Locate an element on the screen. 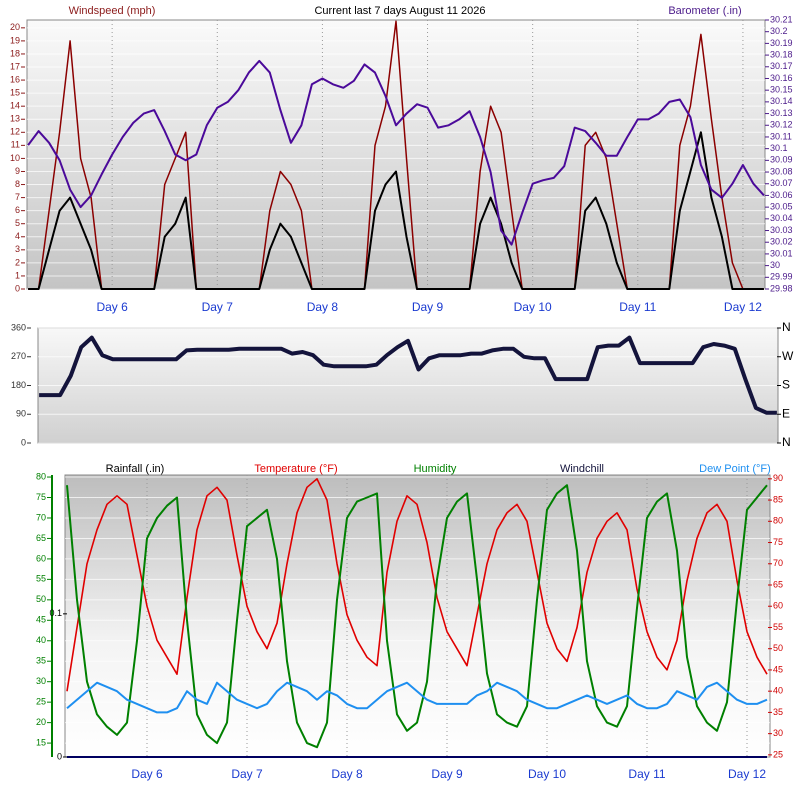 The width and height of the screenshot is (800, 799). windspeed-label: Windspeed (mph) is located at coordinates (112, 11).